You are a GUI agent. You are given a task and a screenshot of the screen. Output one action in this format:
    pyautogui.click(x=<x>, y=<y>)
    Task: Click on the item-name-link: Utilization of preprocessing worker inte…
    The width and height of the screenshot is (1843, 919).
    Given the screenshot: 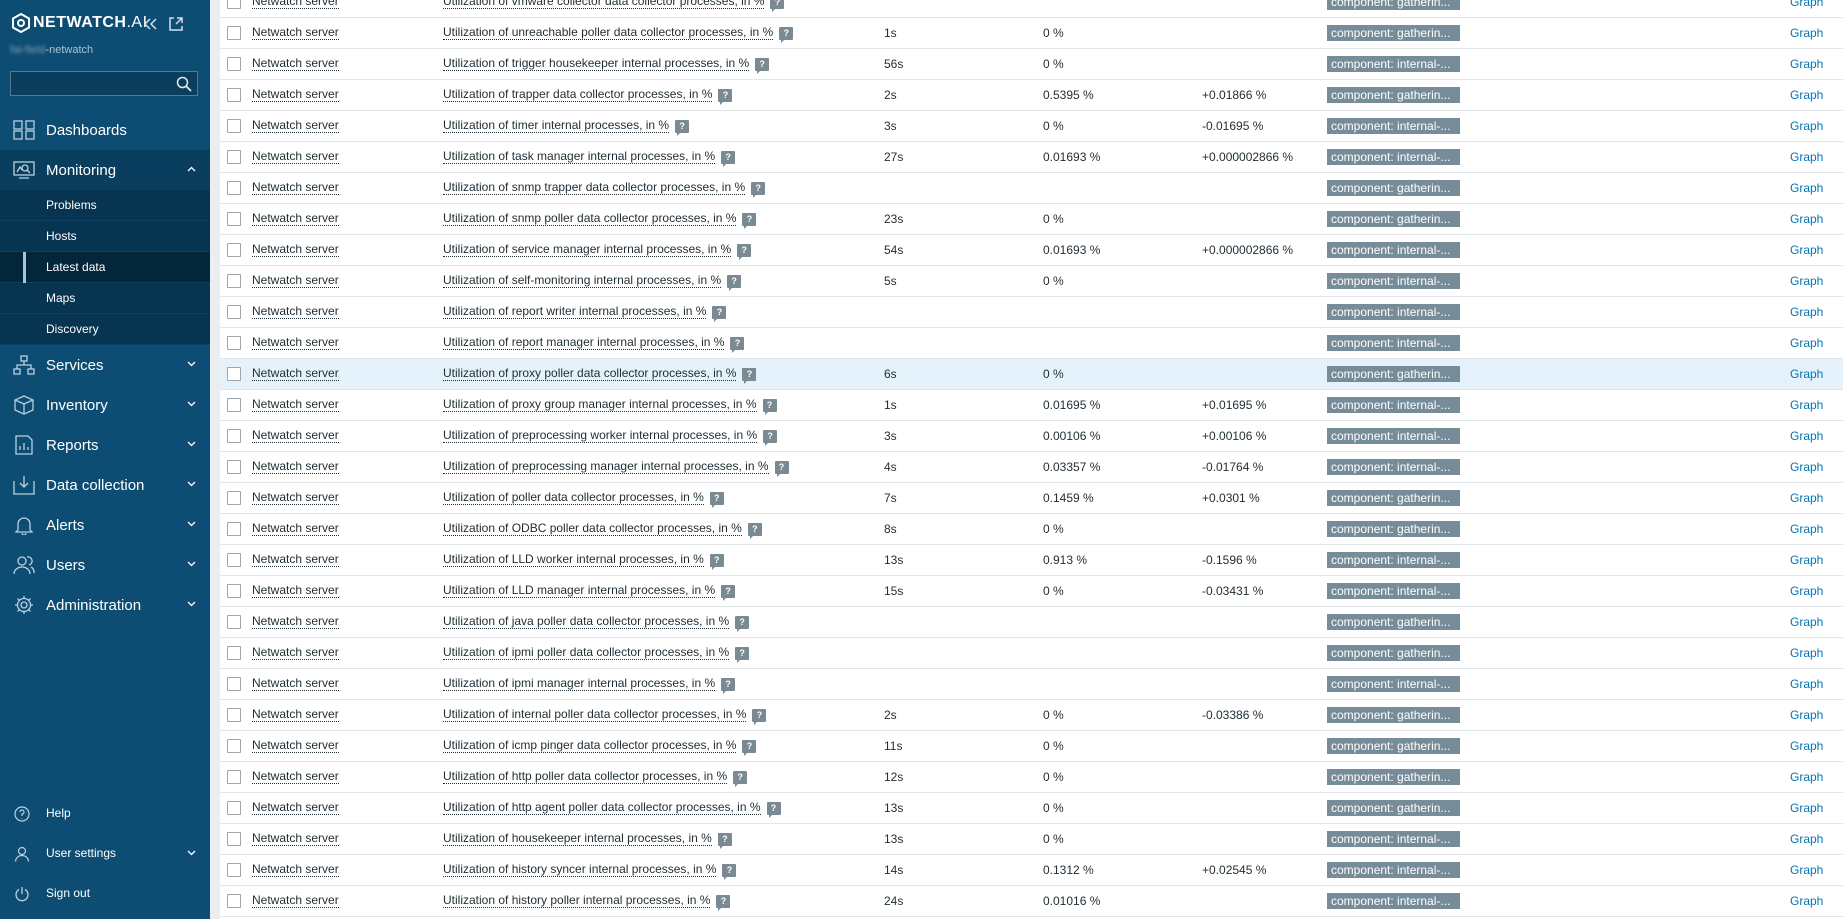 What is the action you would take?
    pyautogui.click(x=600, y=435)
    